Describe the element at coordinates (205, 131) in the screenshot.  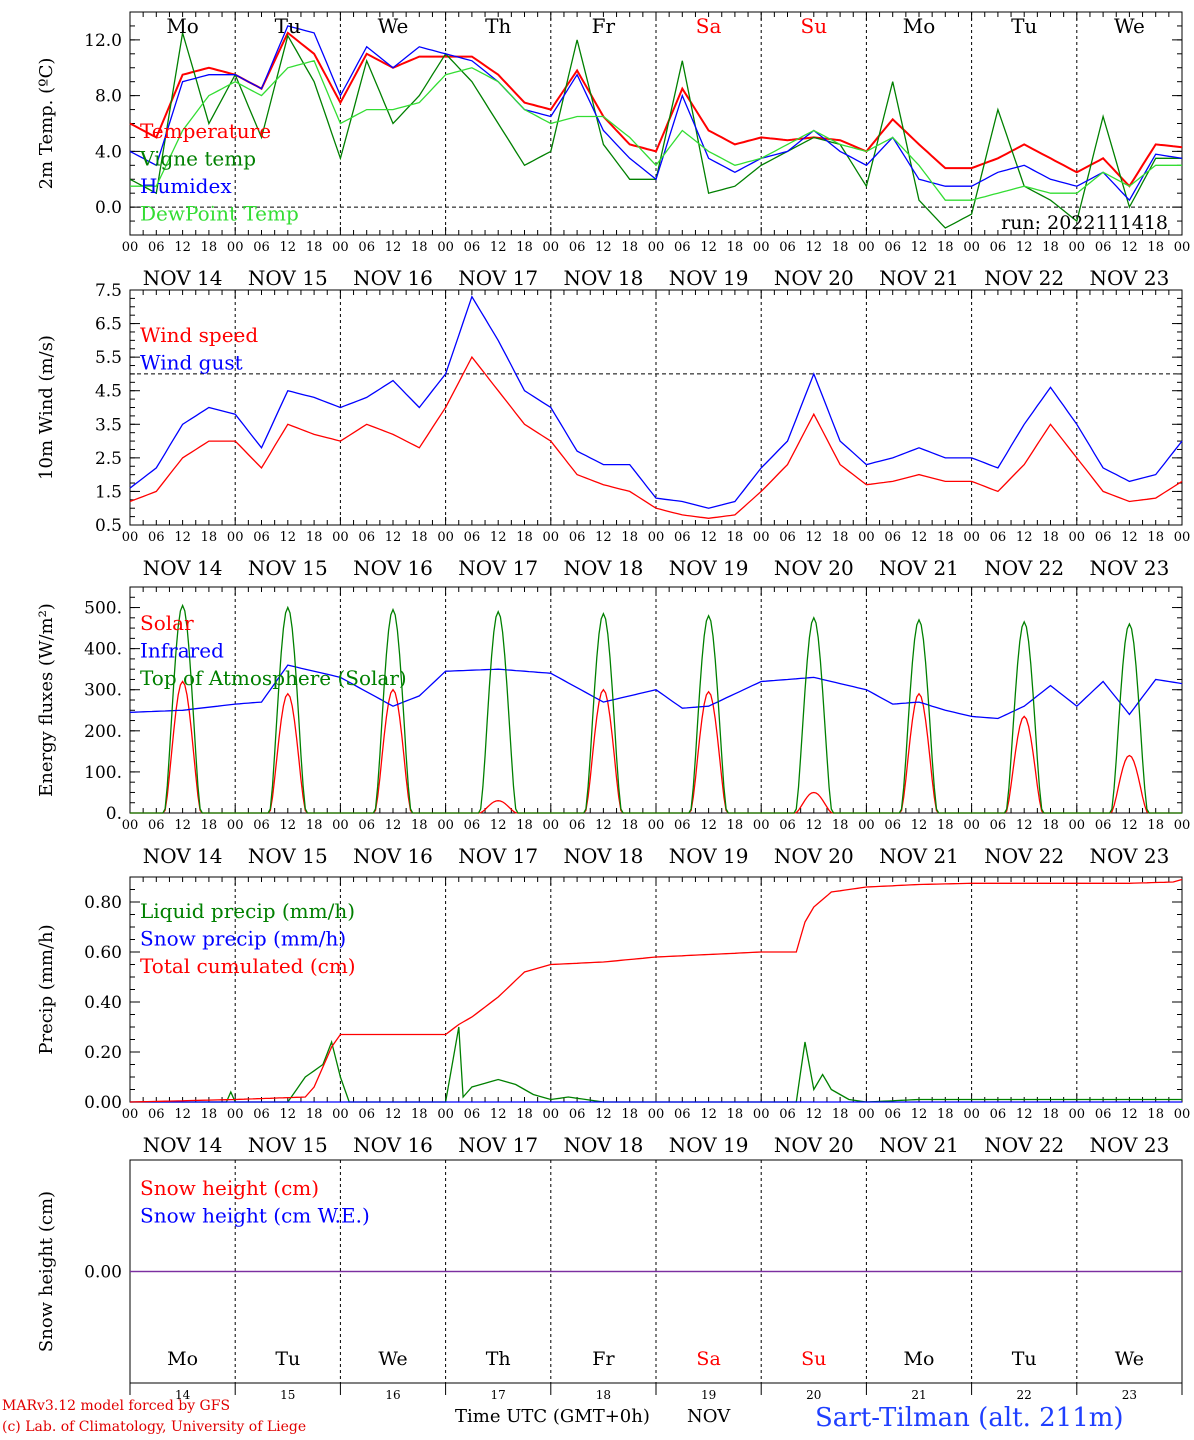
I see `legend-entry: Temperature` at that location.